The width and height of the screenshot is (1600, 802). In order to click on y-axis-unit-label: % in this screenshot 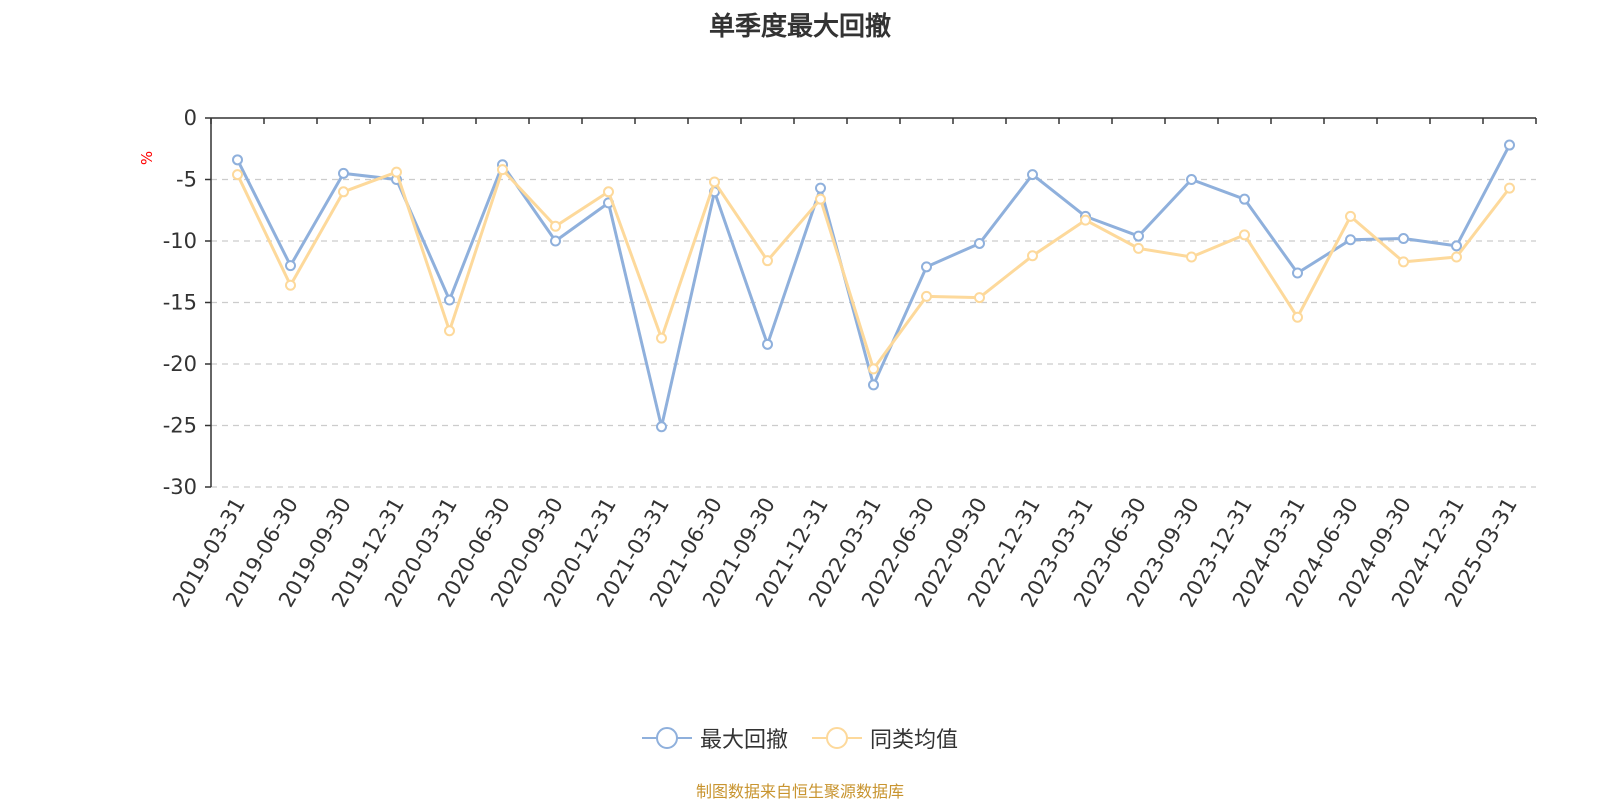, I will do `click(147, 158)`.